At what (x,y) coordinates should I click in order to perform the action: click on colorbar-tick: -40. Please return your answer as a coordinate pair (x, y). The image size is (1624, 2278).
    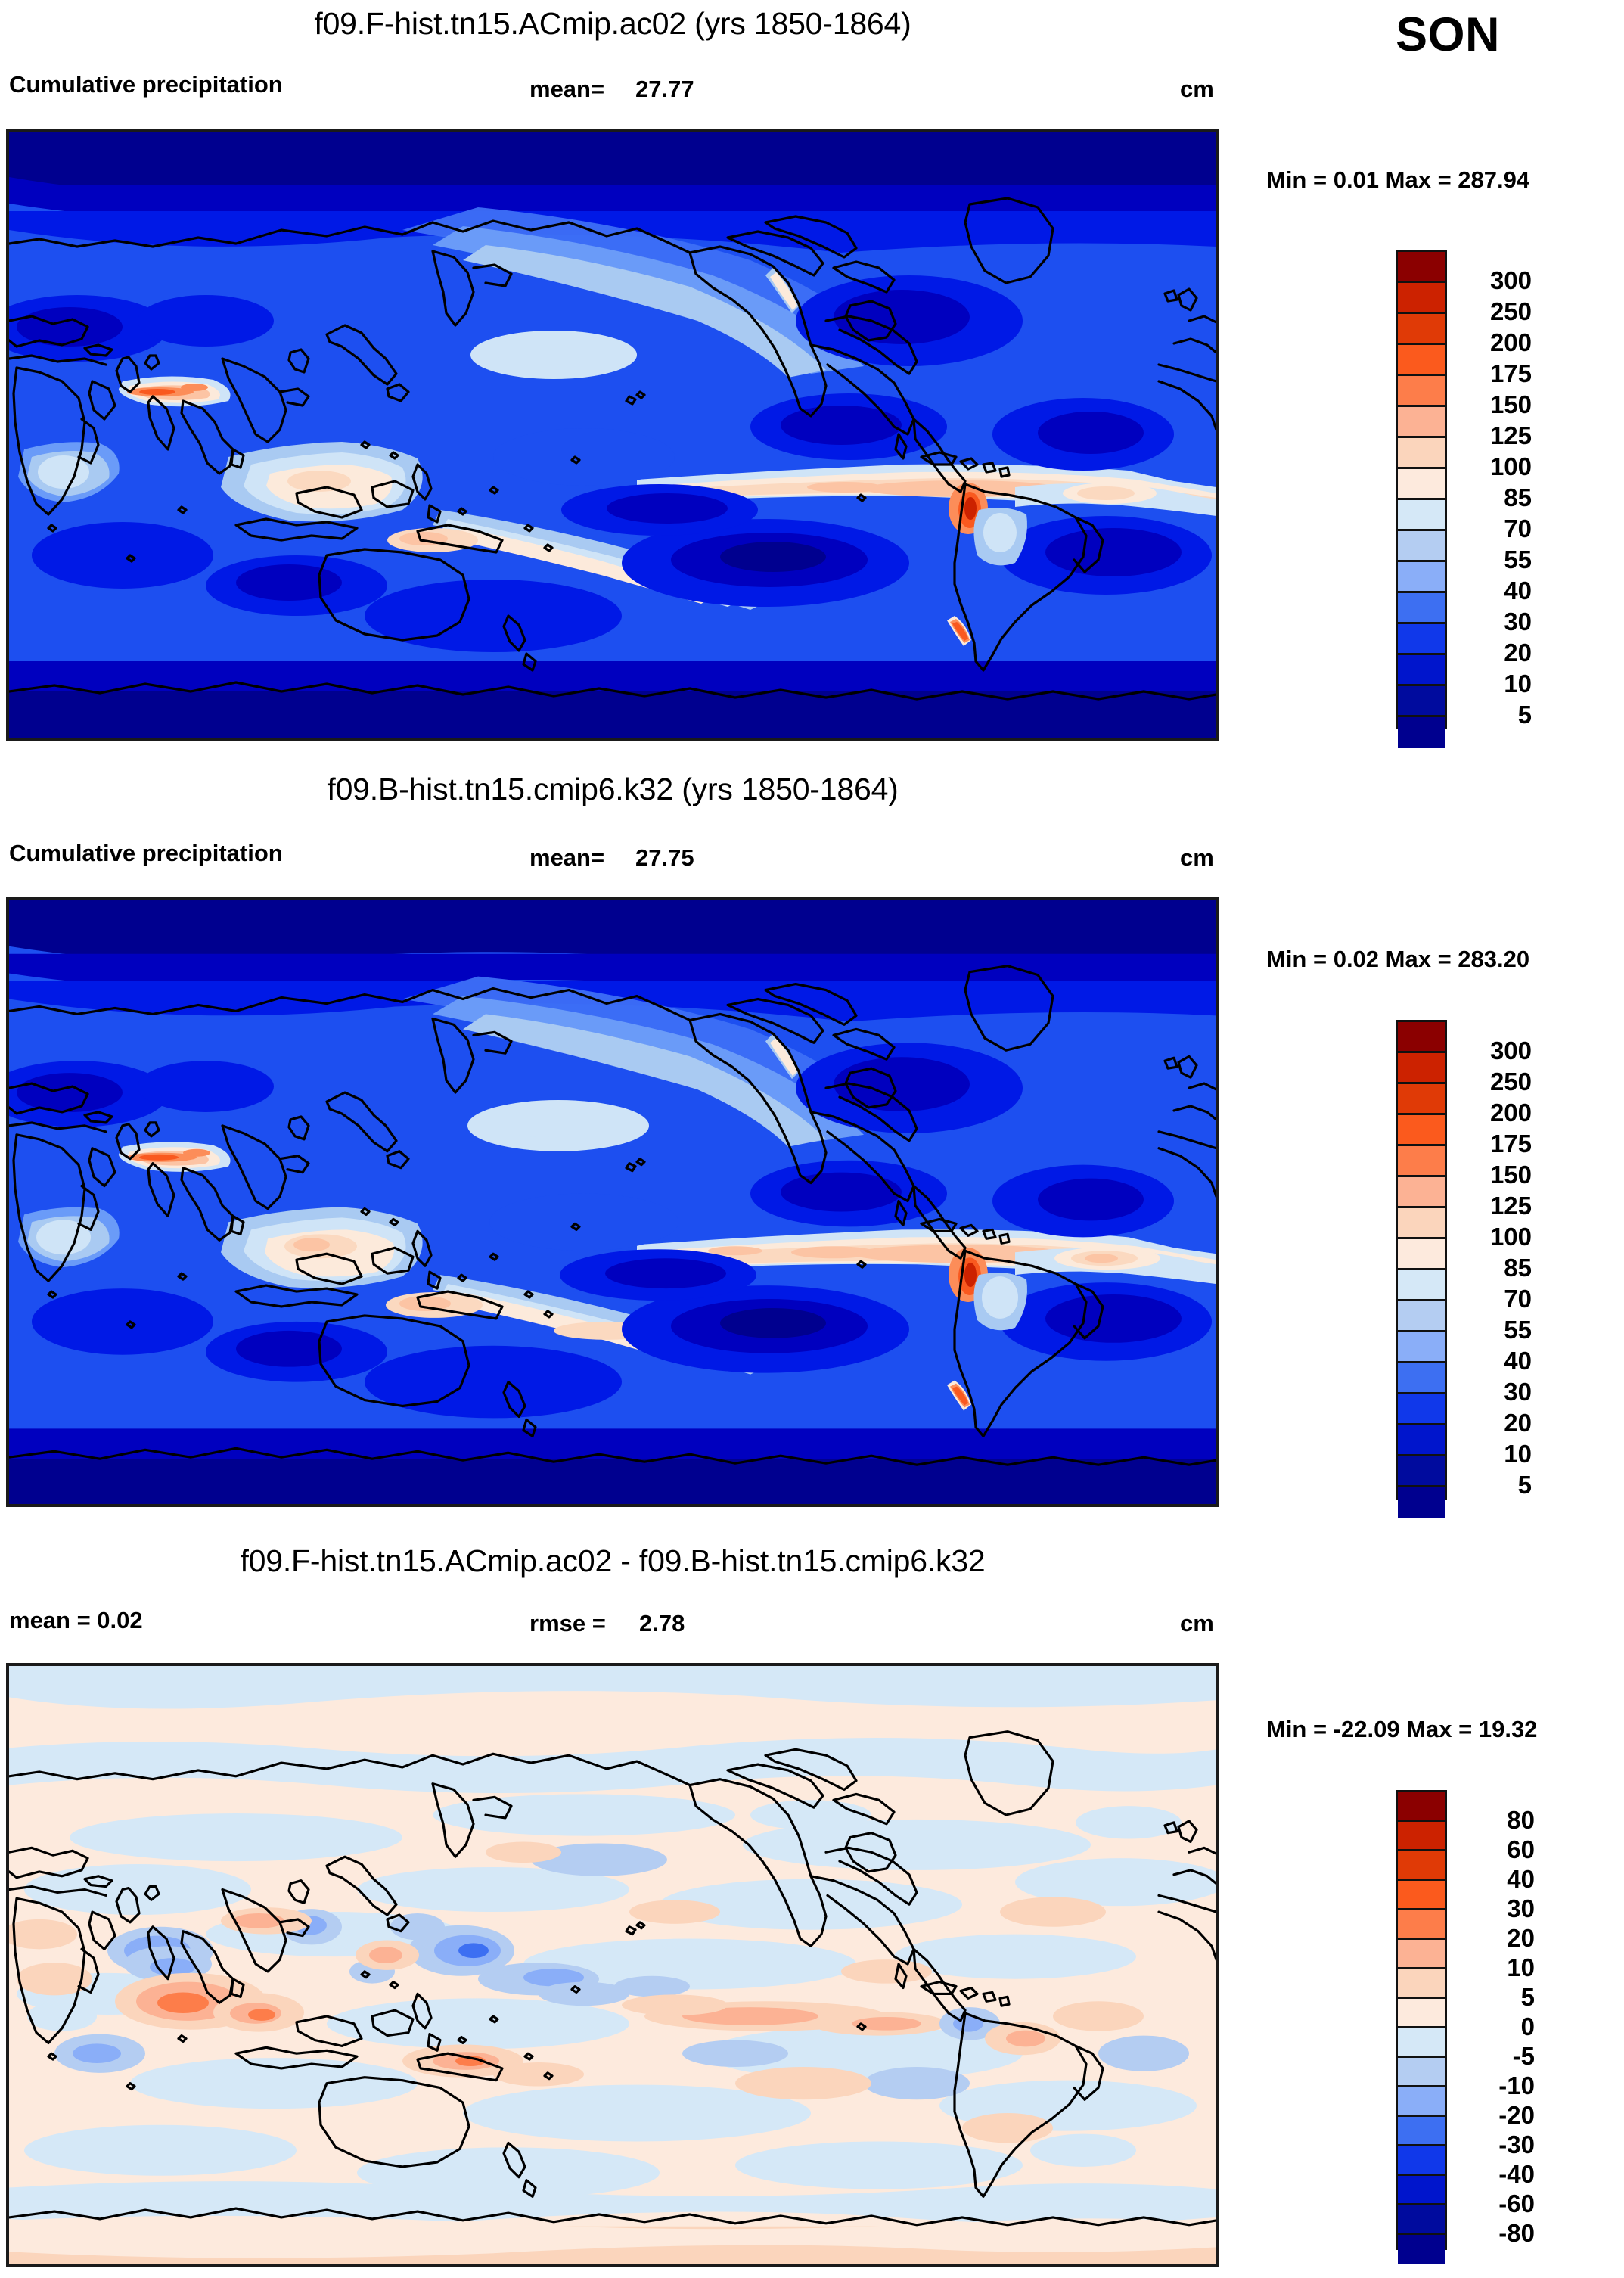
    Looking at the image, I should click on (1516, 2174).